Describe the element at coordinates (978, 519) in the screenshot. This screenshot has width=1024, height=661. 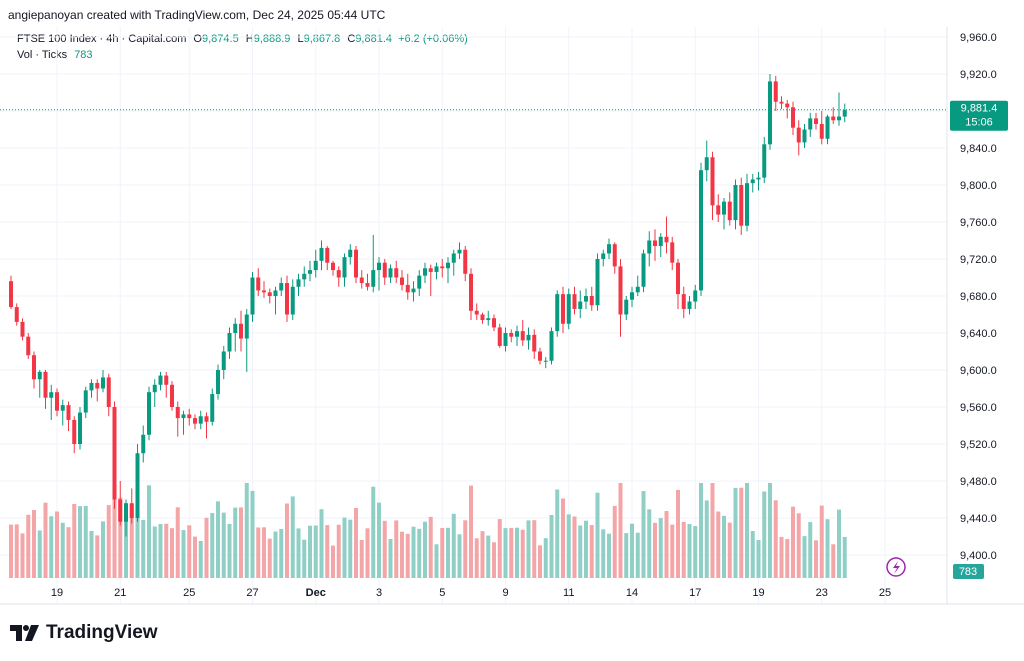
I see `y-tick-label: 9,440.0` at that location.